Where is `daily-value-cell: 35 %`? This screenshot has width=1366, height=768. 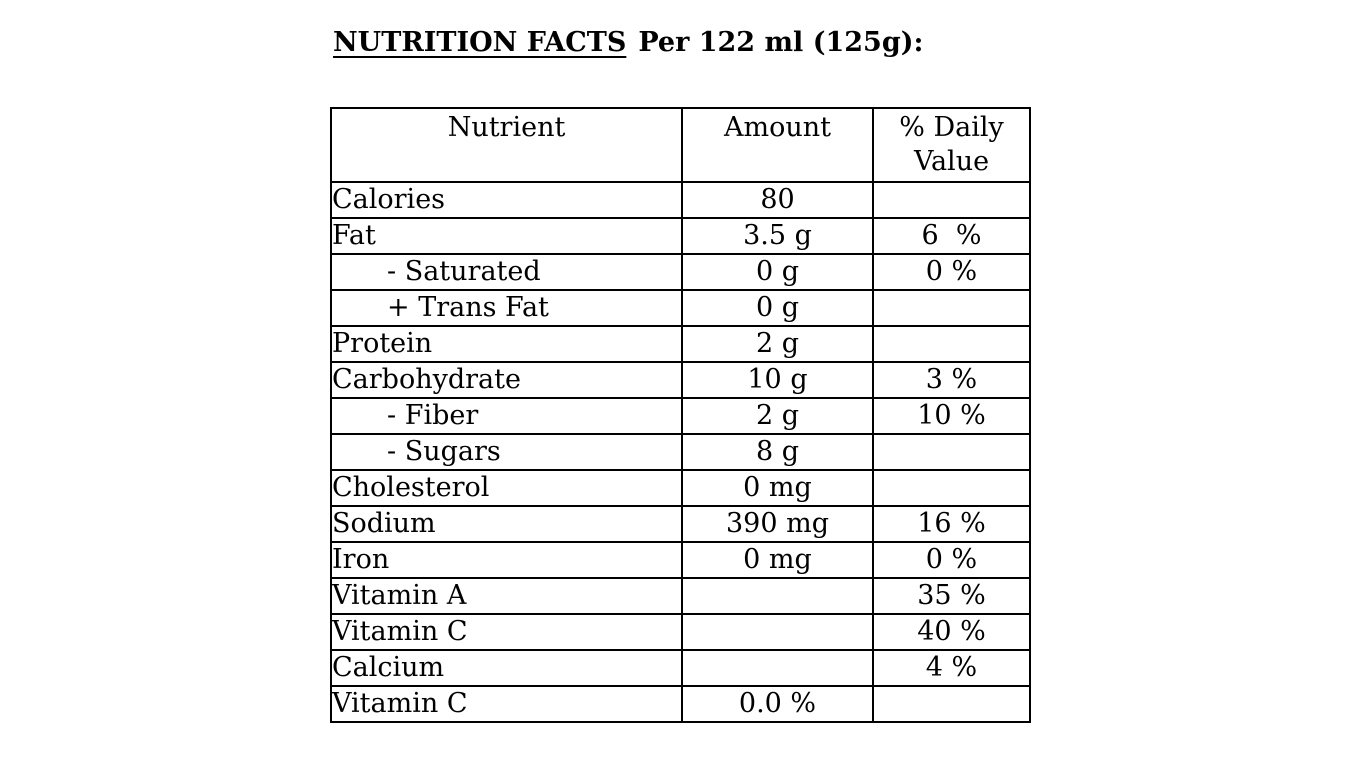
daily-value-cell: 35 % is located at coordinates (951, 596).